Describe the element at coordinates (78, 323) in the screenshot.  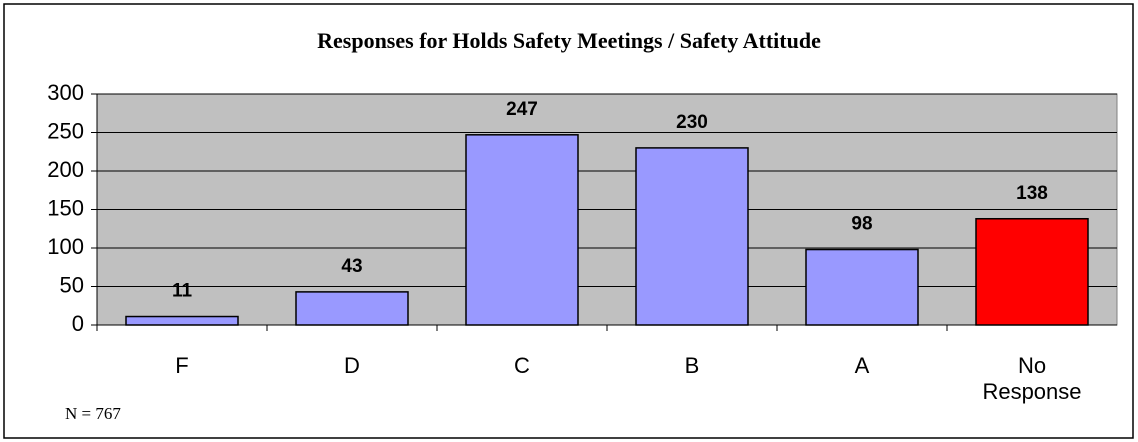
I see `y-tick-label: 0` at that location.